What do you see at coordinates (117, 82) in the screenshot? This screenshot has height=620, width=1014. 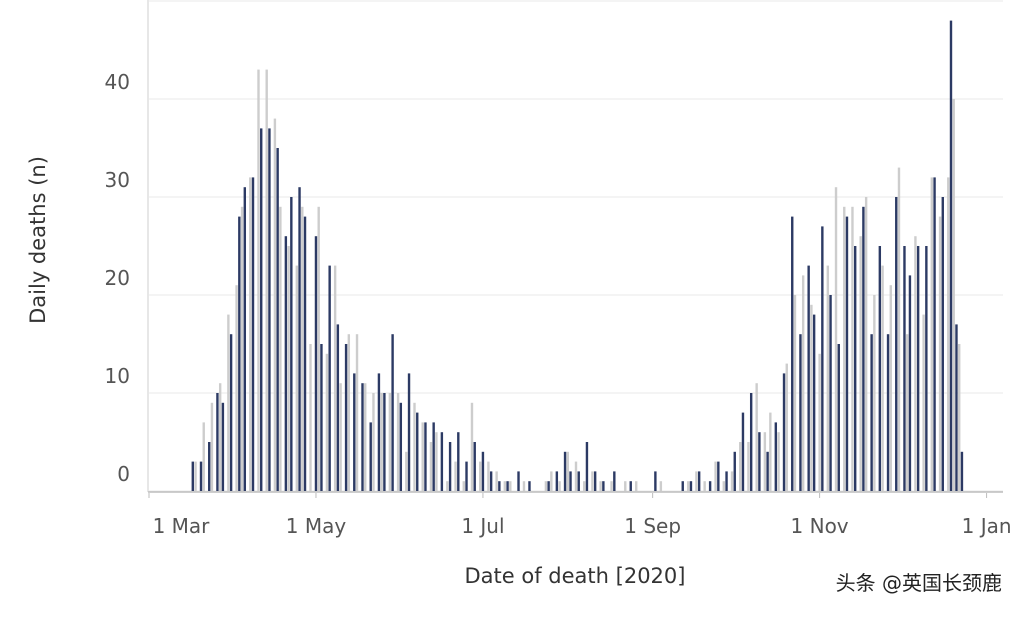 I see `y-tick-label: 40` at bounding box center [117, 82].